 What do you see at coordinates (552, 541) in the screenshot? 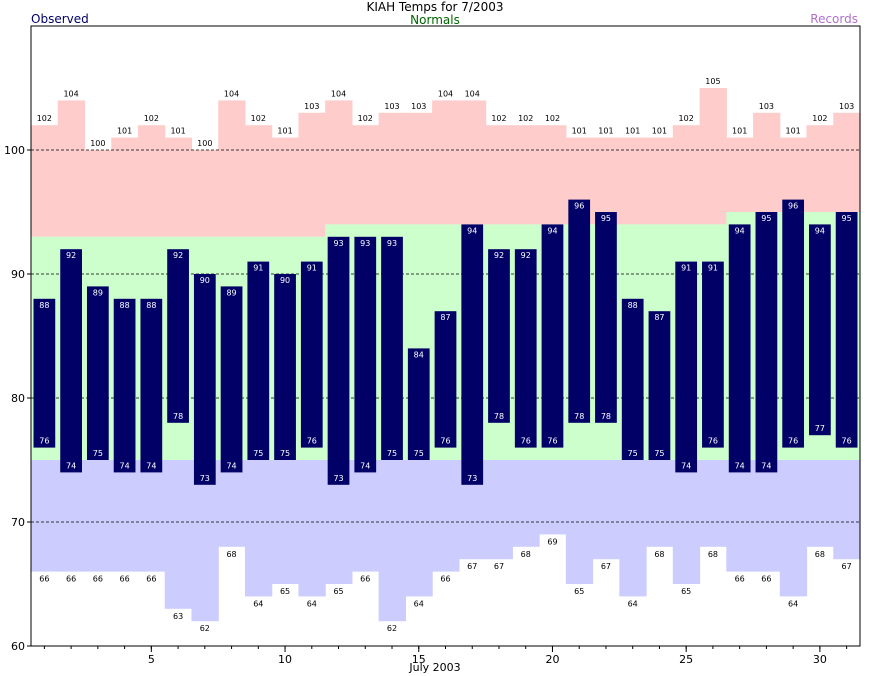
I see `record-low-label: 69` at bounding box center [552, 541].